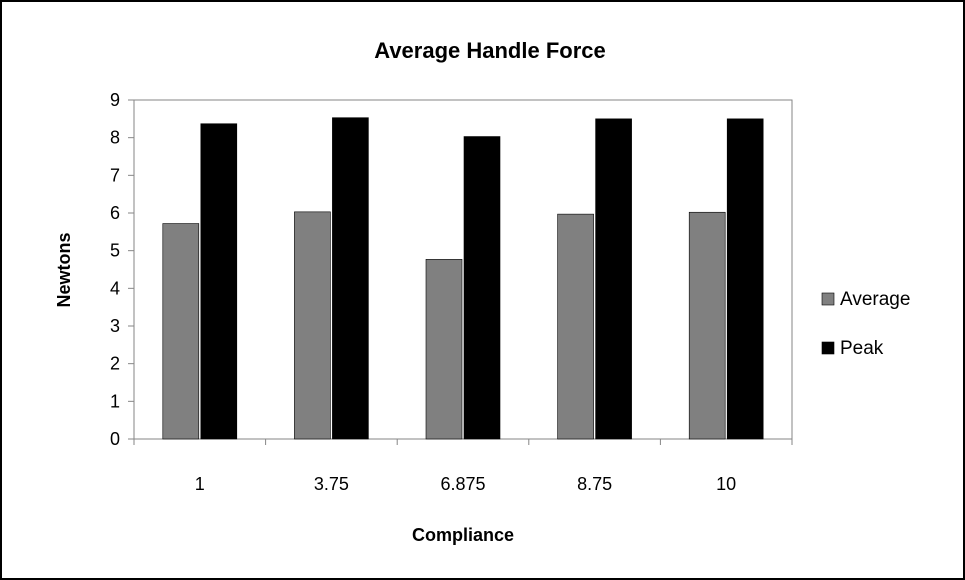  I want to click on x-tick-label: 3.75, so click(331, 484).